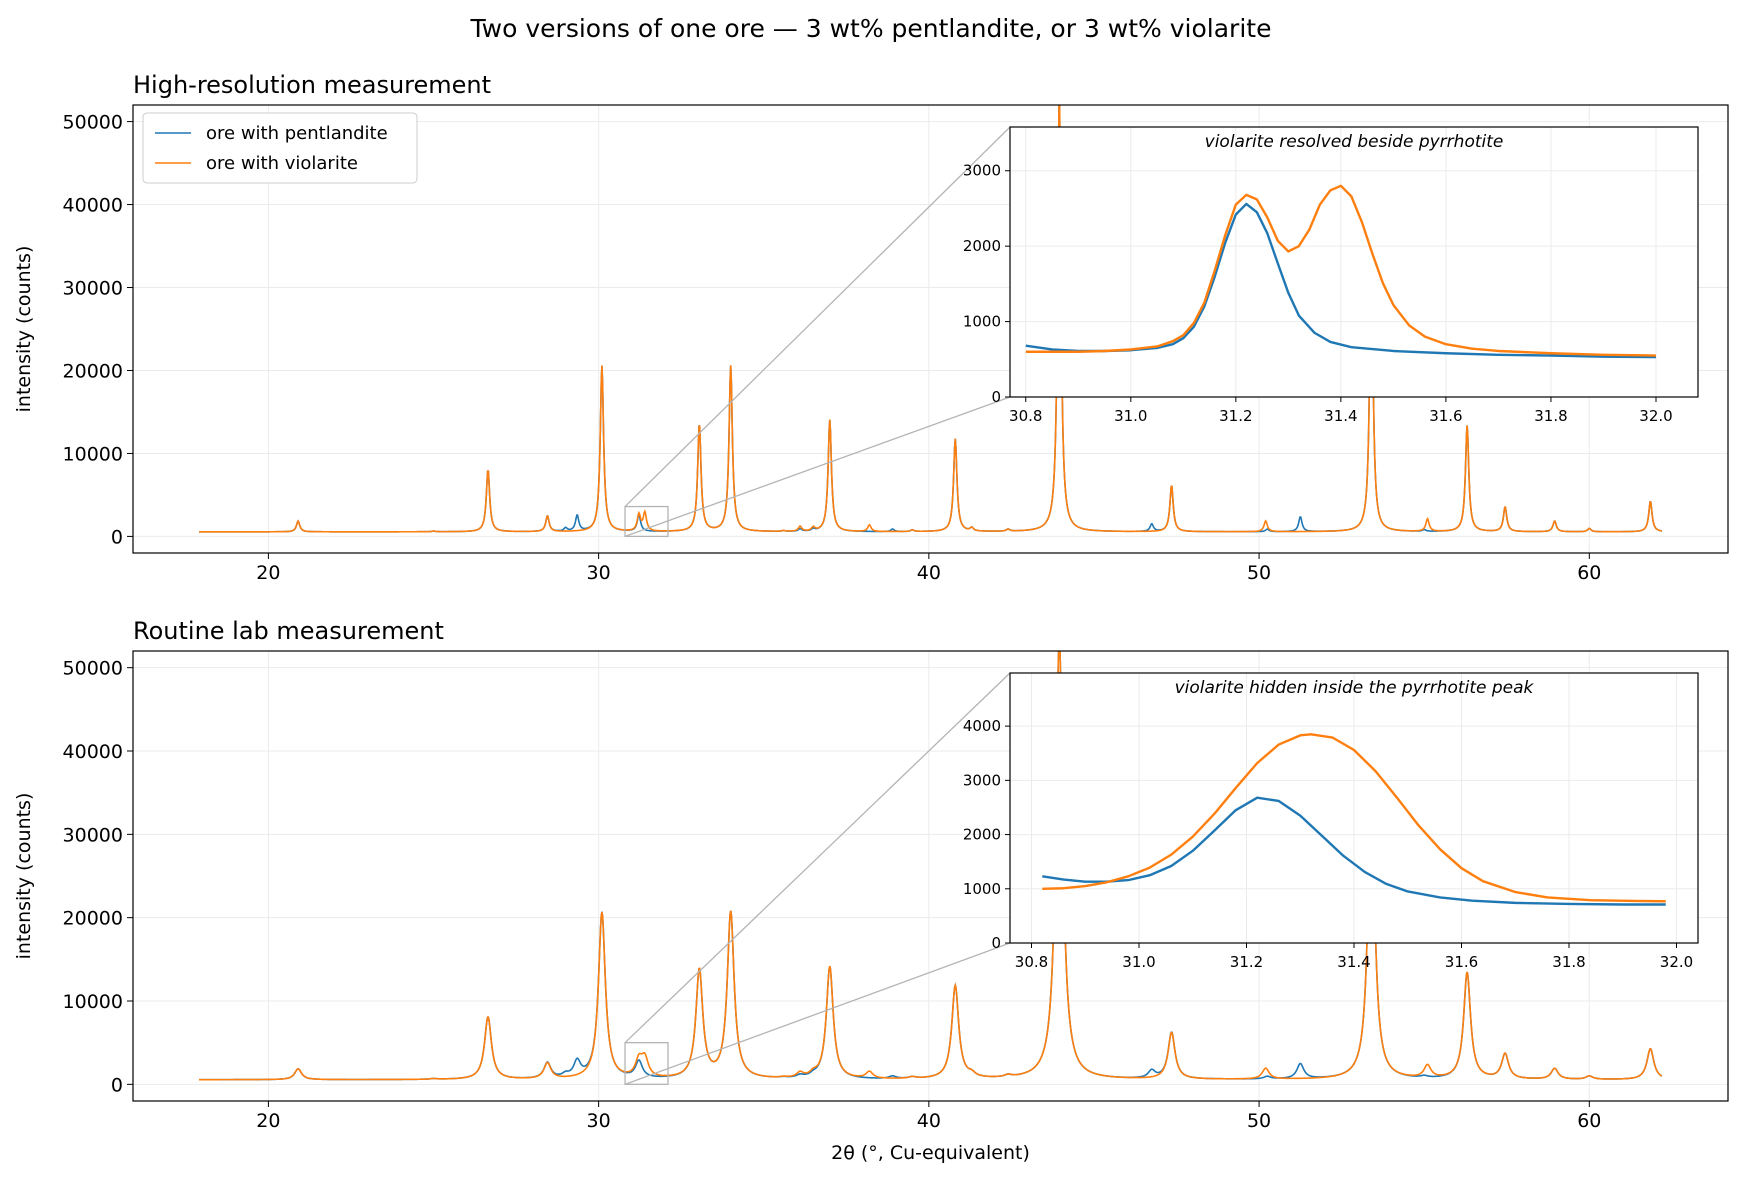 The image size is (1742, 1179). Describe the element at coordinates (288, 631) in the screenshot. I see `panel-title: Routine lab measurement` at that location.